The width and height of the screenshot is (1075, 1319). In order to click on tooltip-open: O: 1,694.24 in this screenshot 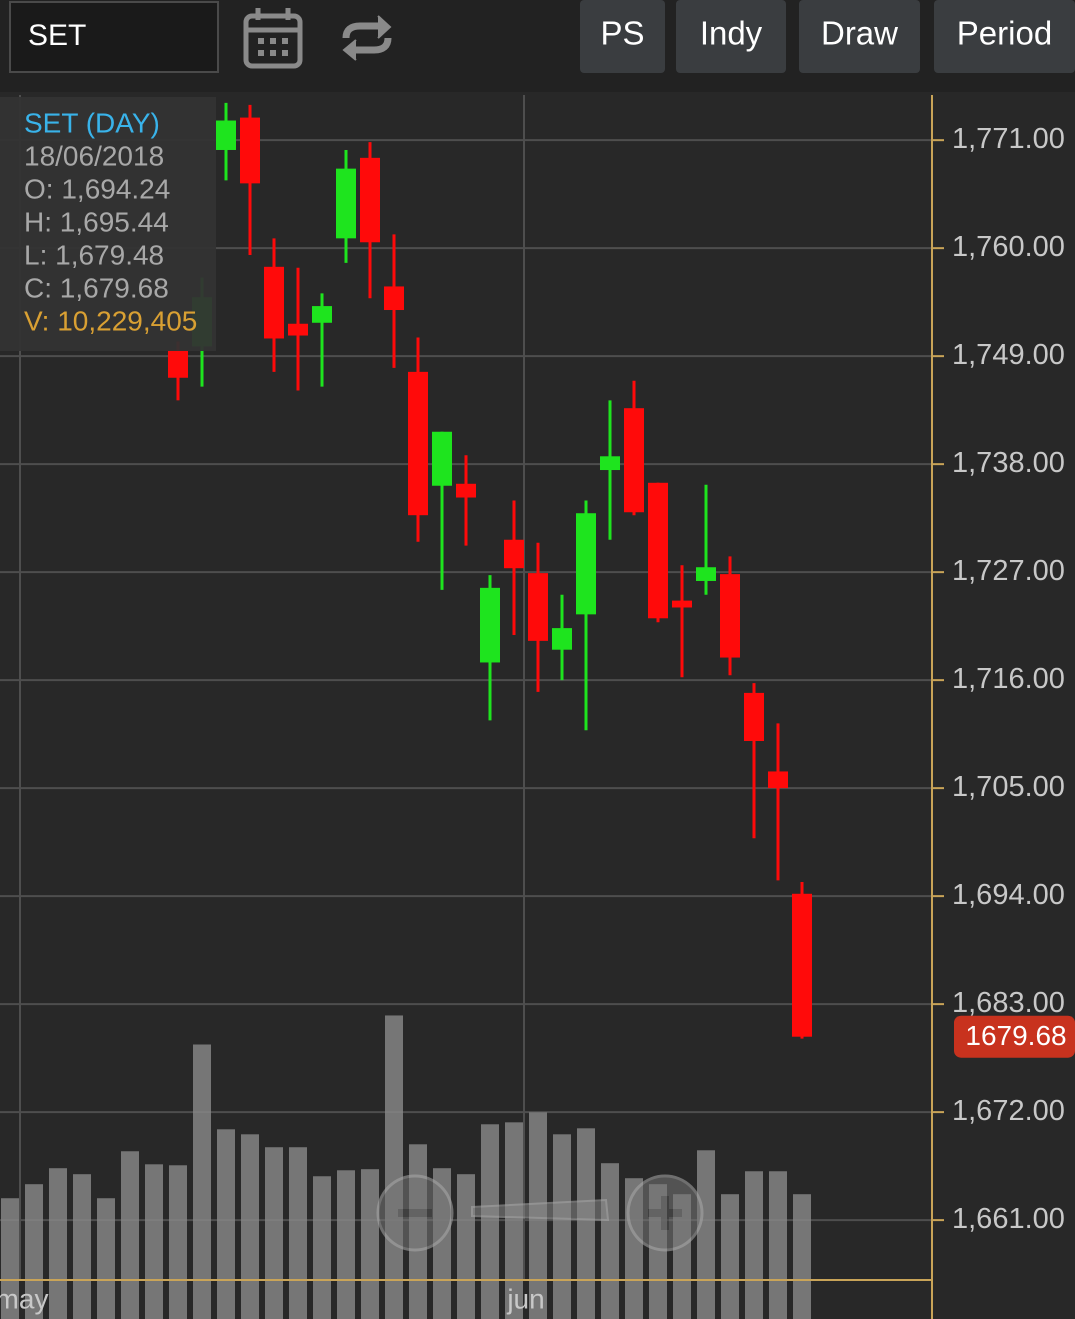, I will do `click(97, 188)`.